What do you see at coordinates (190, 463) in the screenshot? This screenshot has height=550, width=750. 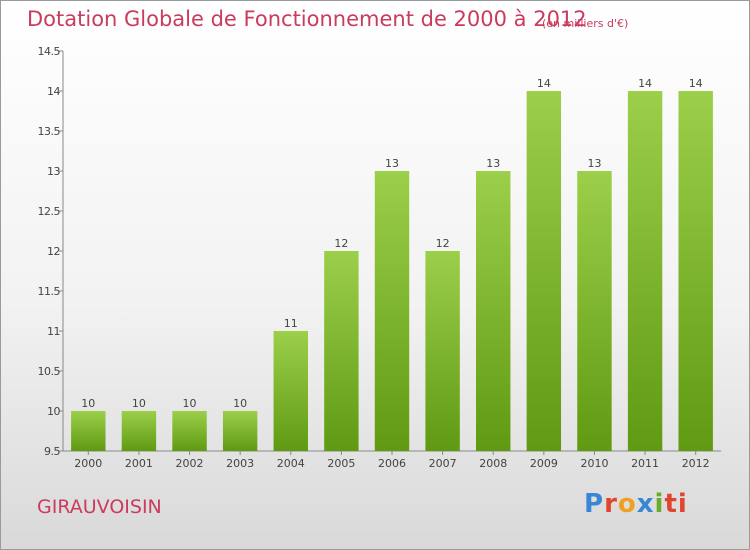 I see `x-tick-label: 2002` at bounding box center [190, 463].